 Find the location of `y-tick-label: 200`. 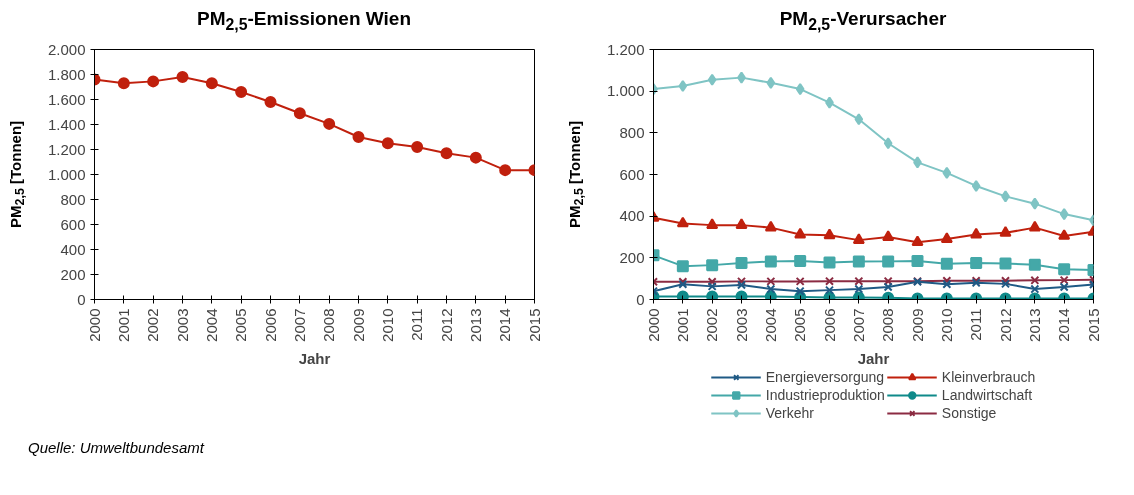

y-tick-label: 200 is located at coordinates (632, 258).